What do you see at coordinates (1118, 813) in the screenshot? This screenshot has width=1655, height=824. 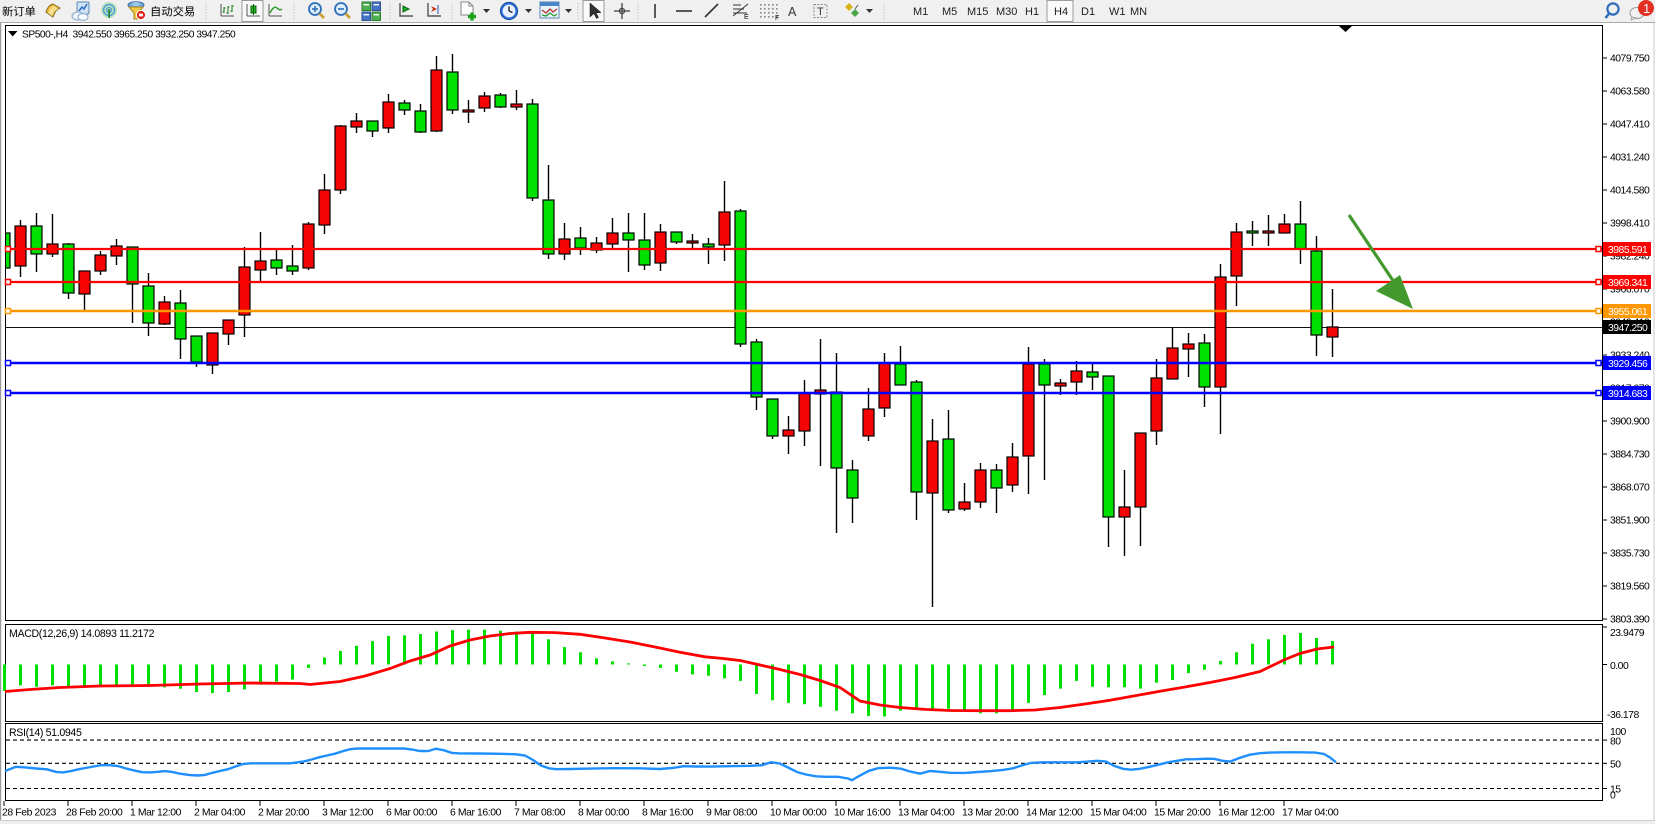 I see `svg-text: 15 Mar 04:00` at bounding box center [1118, 813].